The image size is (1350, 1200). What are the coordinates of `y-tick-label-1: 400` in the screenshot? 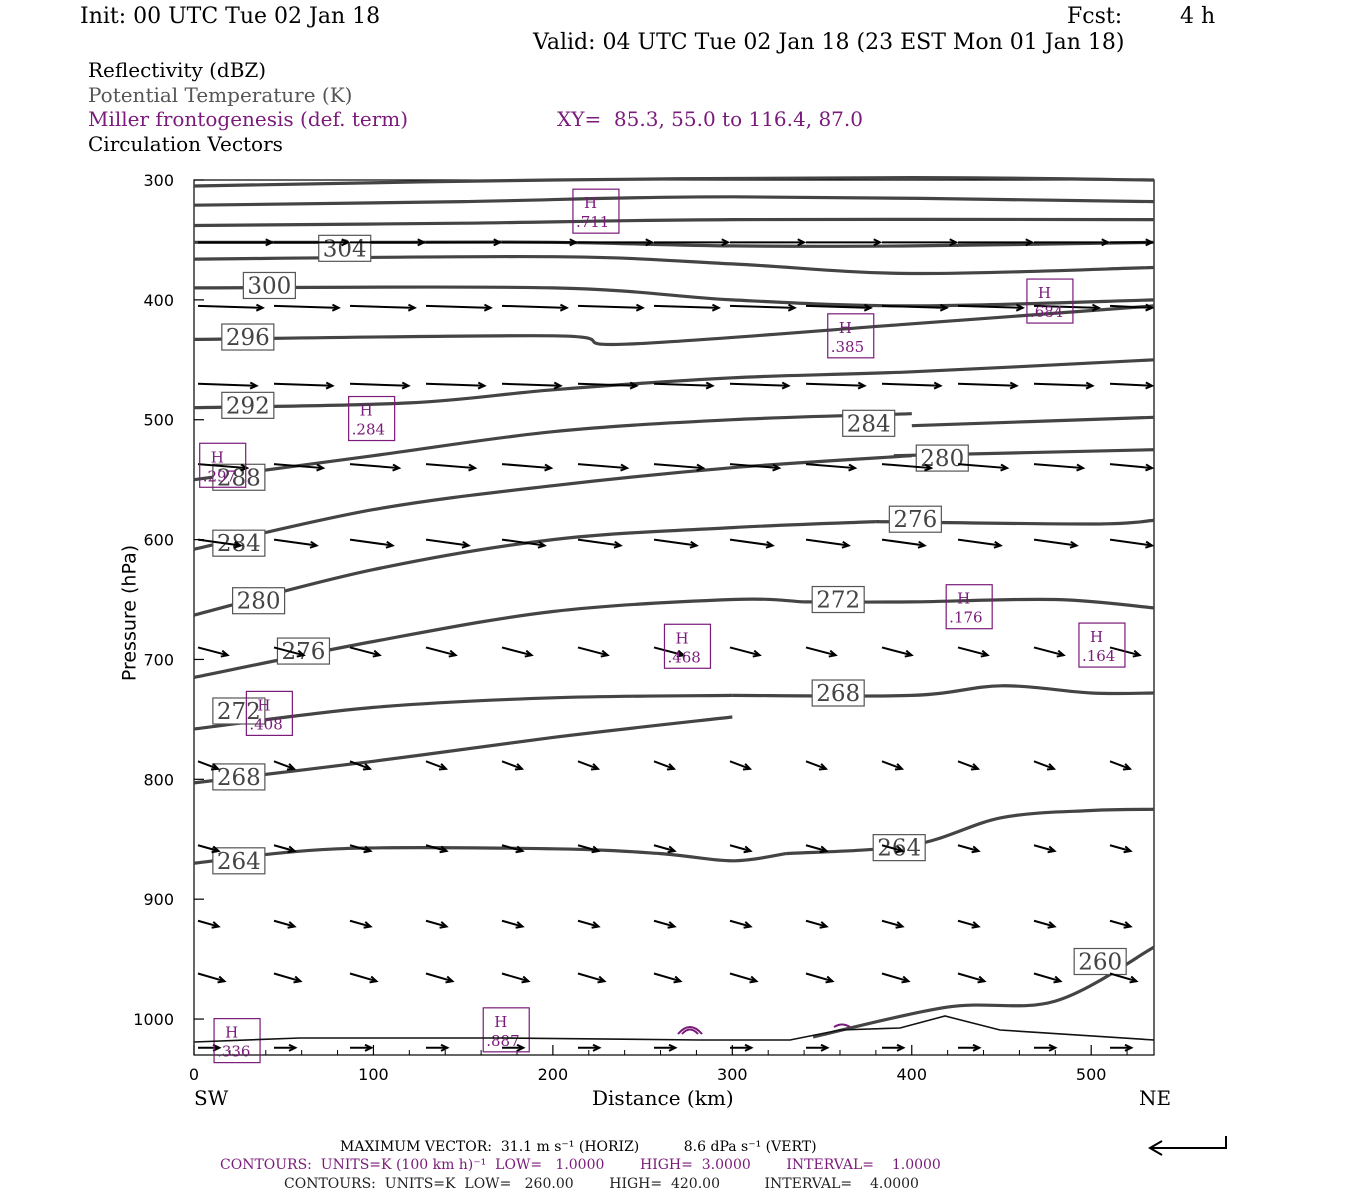 It's located at (158, 300).